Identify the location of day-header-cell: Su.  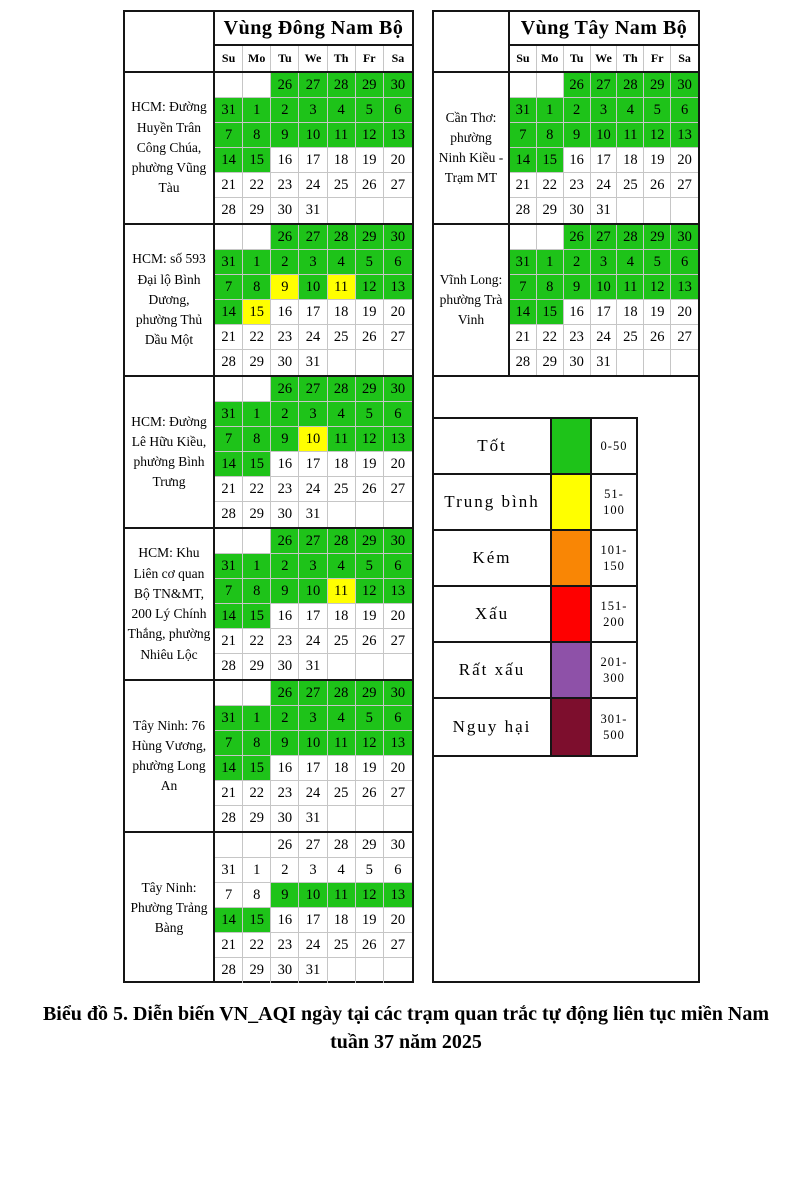
(229, 58).